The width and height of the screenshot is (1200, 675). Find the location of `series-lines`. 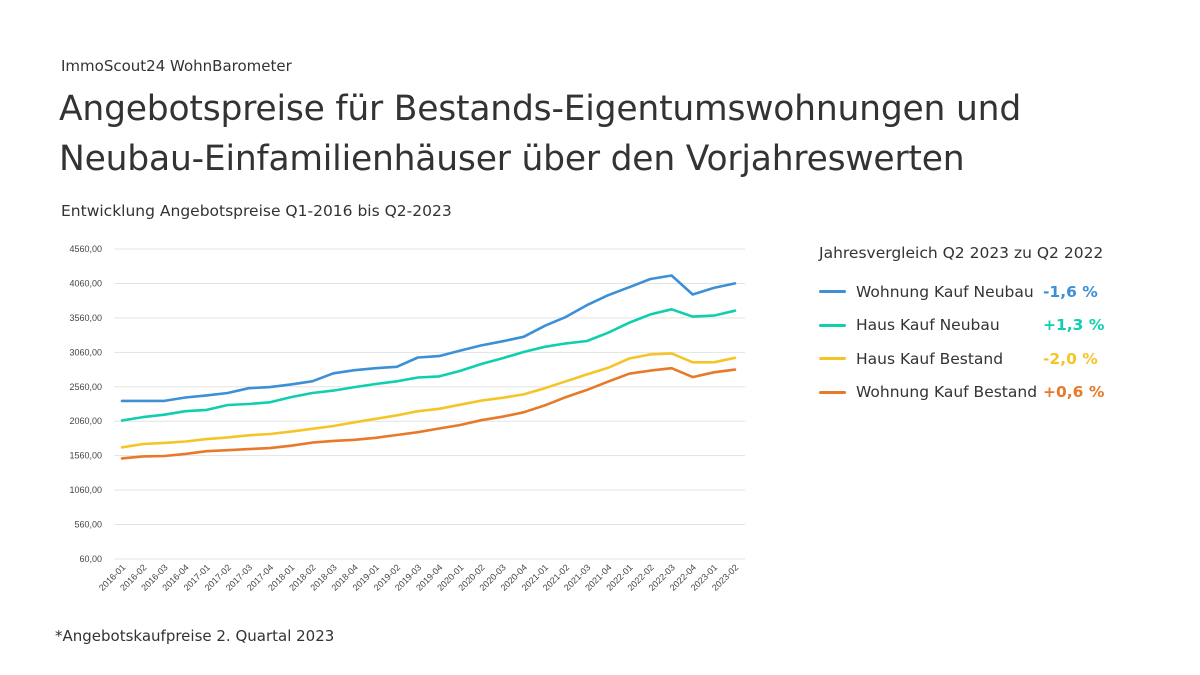

series-lines is located at coordinates (428, 367).